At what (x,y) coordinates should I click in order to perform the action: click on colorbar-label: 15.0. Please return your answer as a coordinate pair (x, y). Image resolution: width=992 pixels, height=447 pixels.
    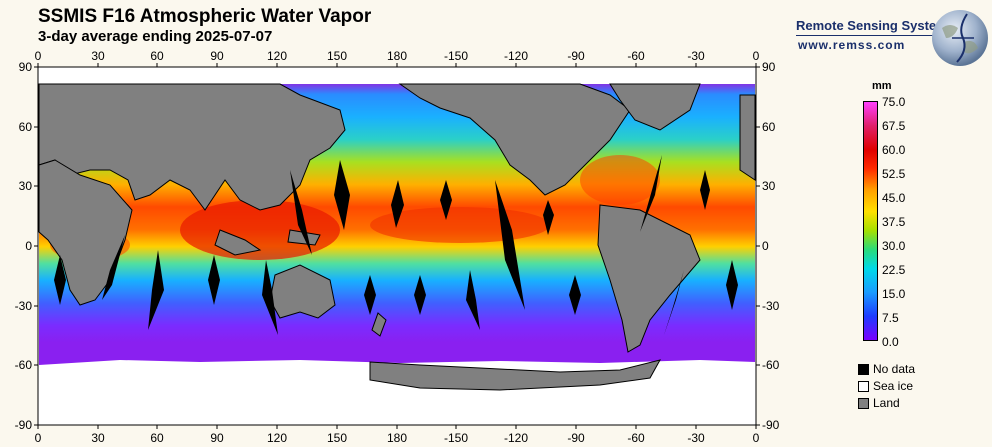
    Looking at the image, I should click on (894, 294).